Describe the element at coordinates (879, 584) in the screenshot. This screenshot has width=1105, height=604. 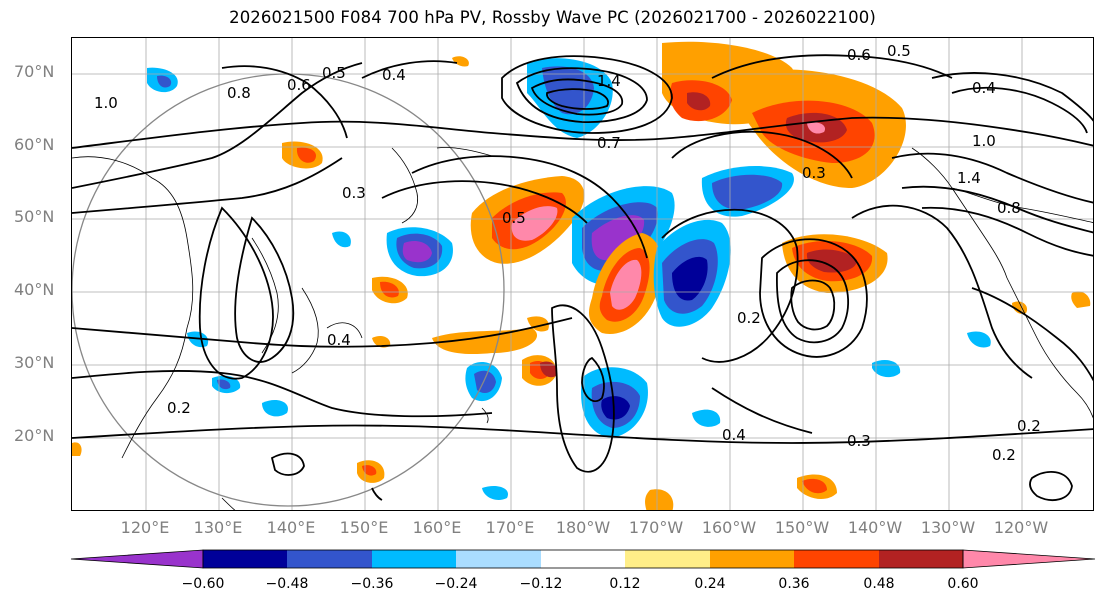
I see `colorbar-tick: 0.48` at that location.